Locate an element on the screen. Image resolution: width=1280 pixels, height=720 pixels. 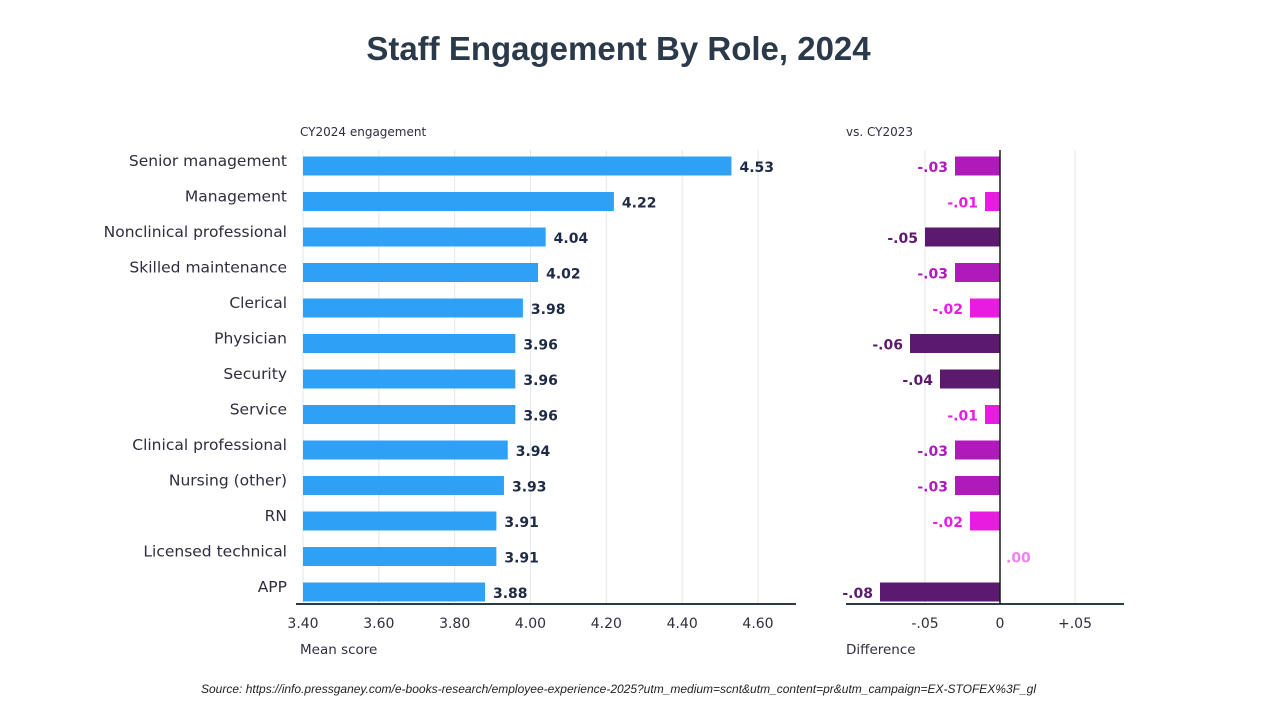
category-label: RN is located at coordinates (276, 516).